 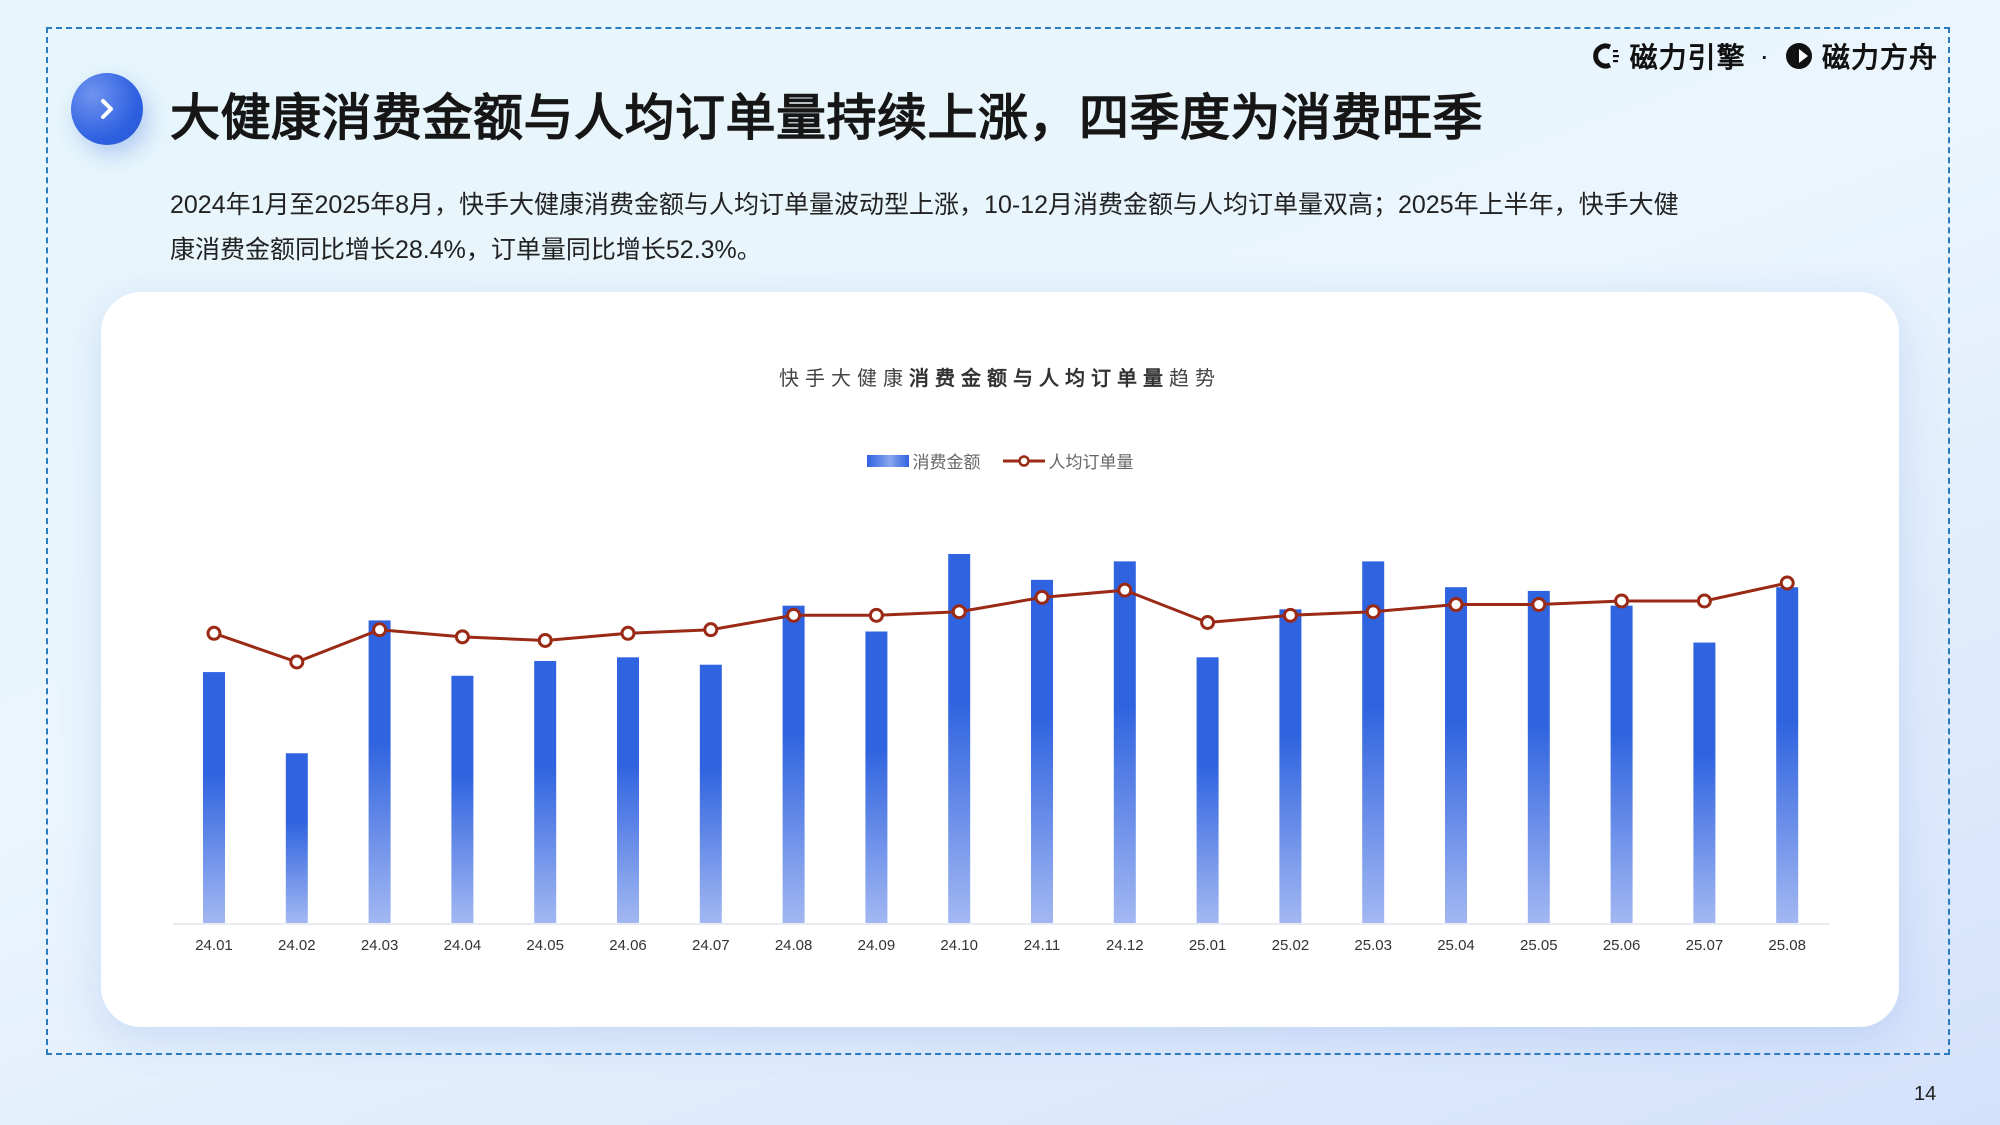 What do you see at coordinates (1023, 460) in the screenshot?
I see `line-marker-swatch-icon` at bounding box center [1023, 460].